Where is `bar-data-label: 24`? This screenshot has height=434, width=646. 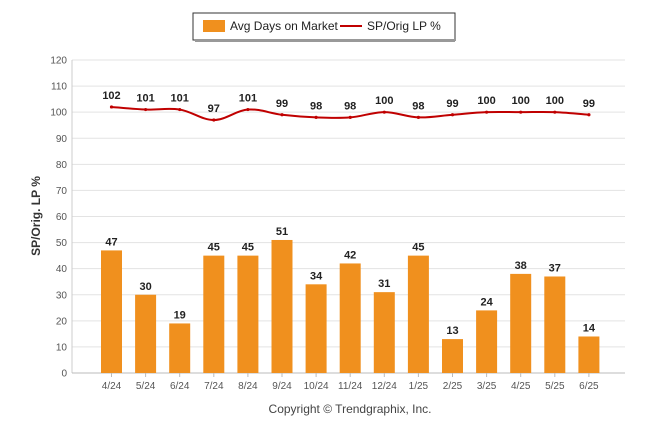 bar-data-label: 24 is located at coordinates (486, 302).